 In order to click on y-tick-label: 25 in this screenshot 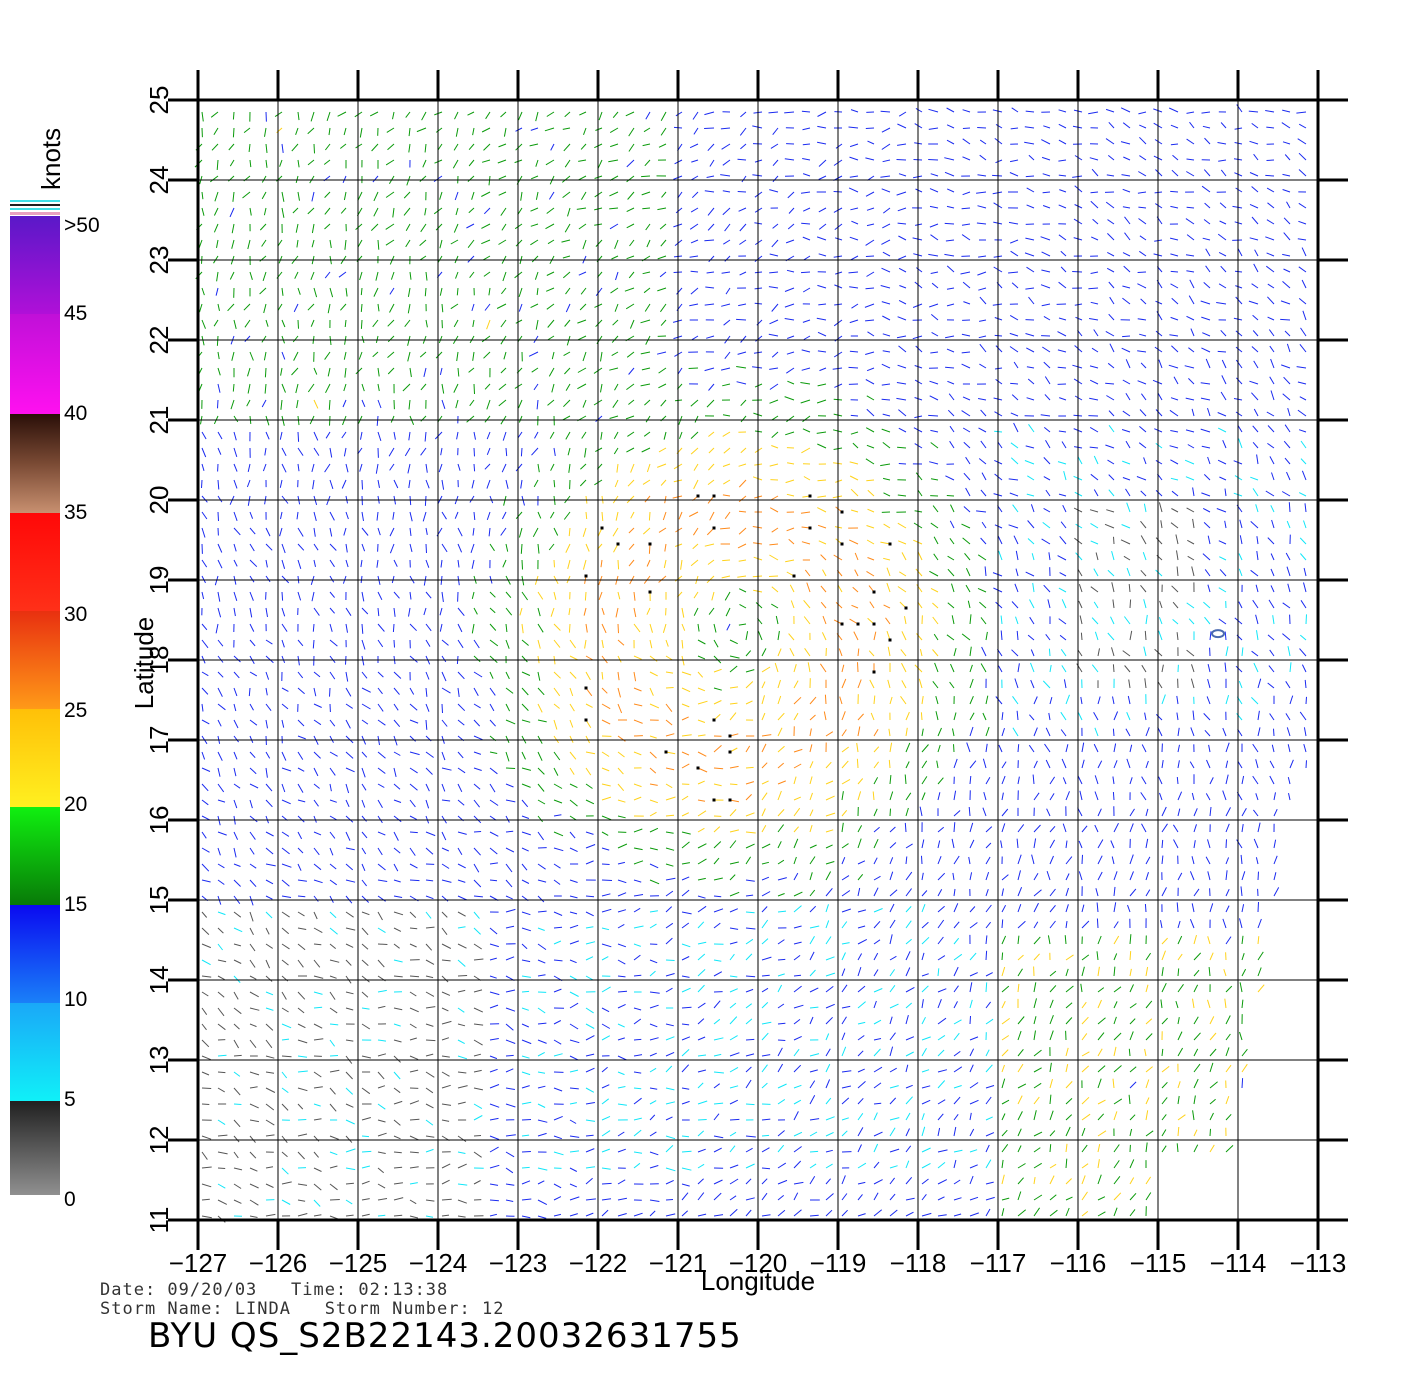, I will do `click(159, 100)`.